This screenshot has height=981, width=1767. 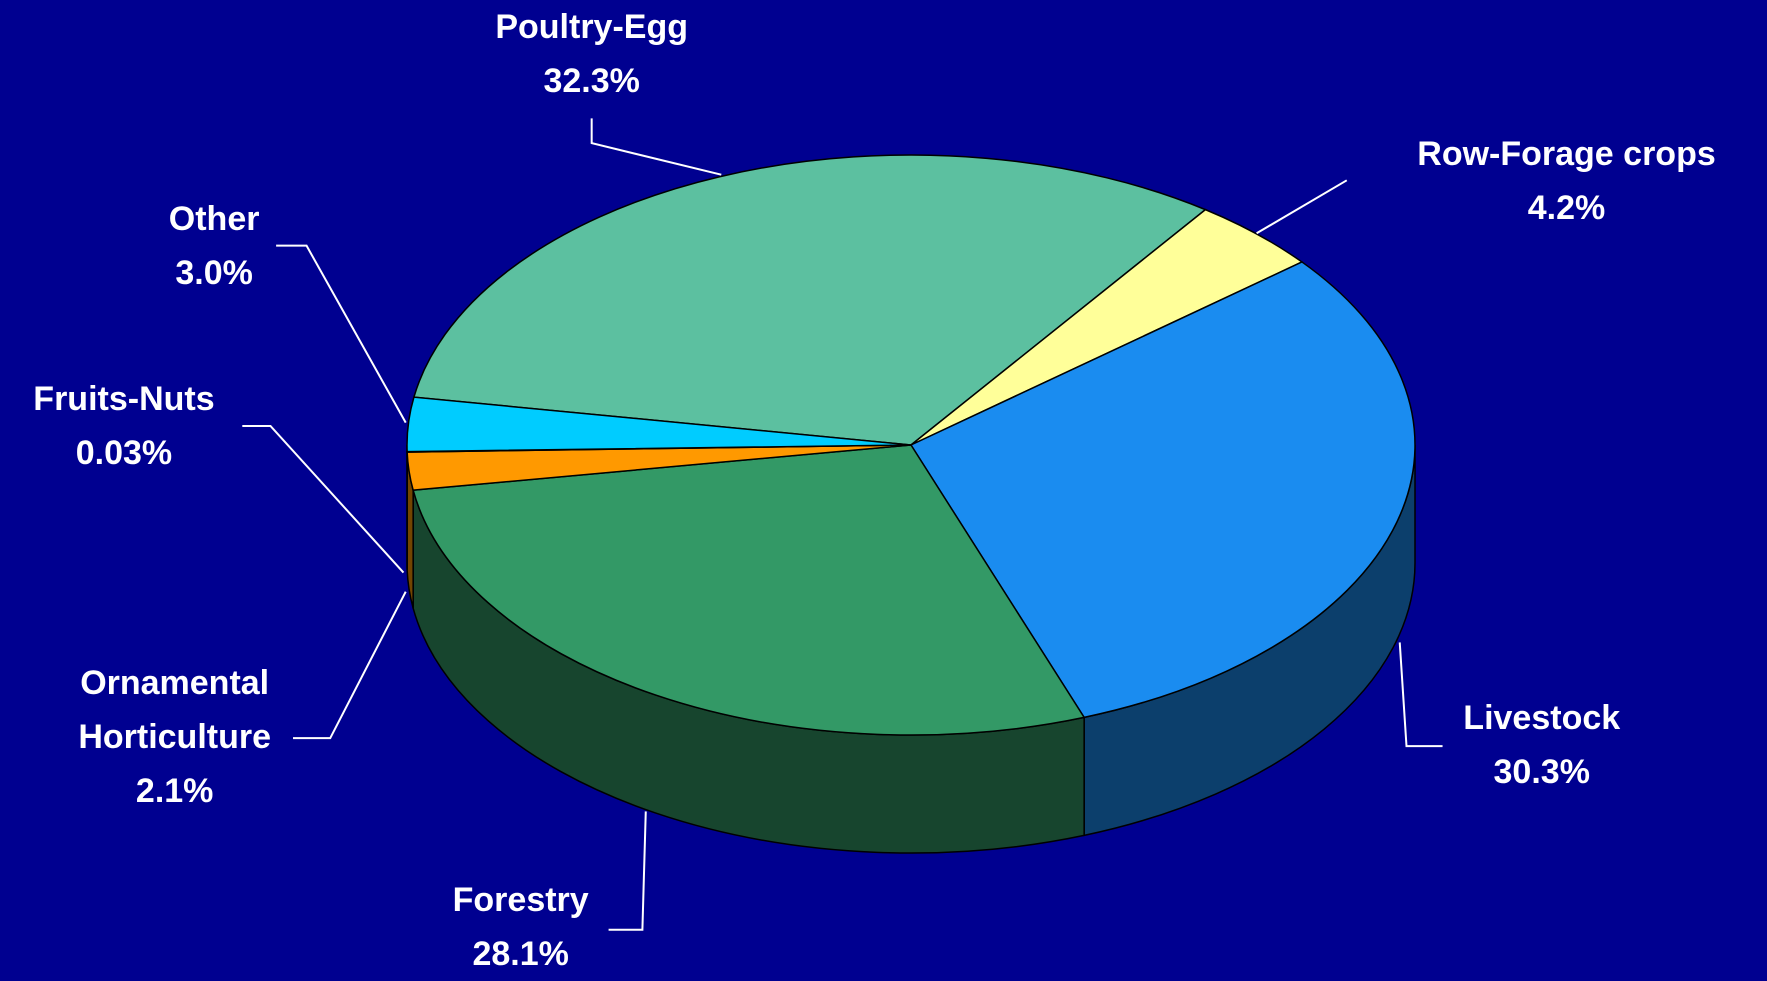 What do you see at coordinates (214, 273) in the screenshot?
I see `value-label: 3.0%` at bounding box center [214, 273].